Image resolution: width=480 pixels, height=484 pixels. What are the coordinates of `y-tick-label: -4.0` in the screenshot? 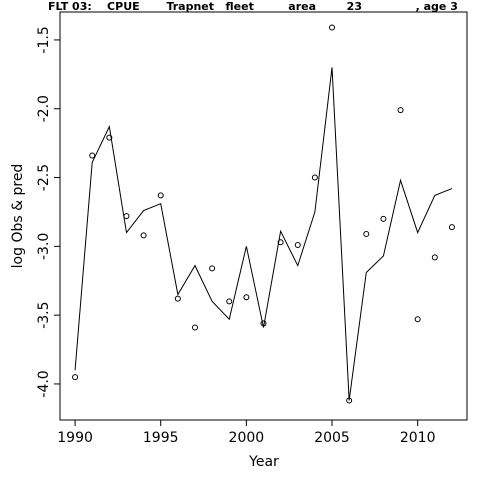 It's located at (44, 383).